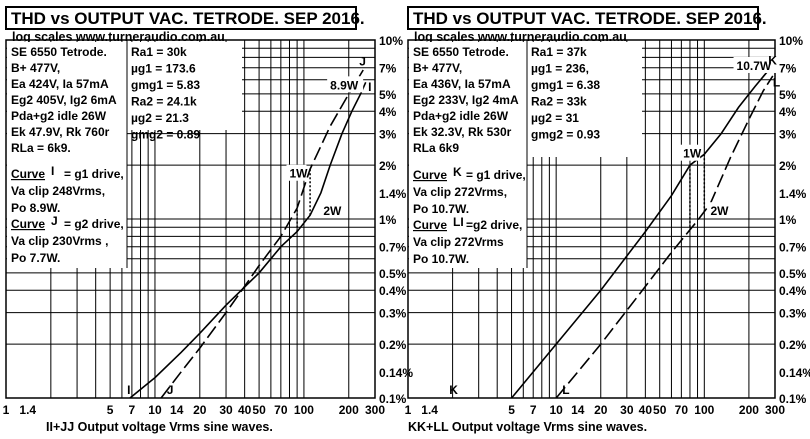 The width and height of the screenshot is (810, 439). Describe the element at coordinates (494, 225) in the screenshot. I see `curve-note-text: =g2 drive,` at that location.